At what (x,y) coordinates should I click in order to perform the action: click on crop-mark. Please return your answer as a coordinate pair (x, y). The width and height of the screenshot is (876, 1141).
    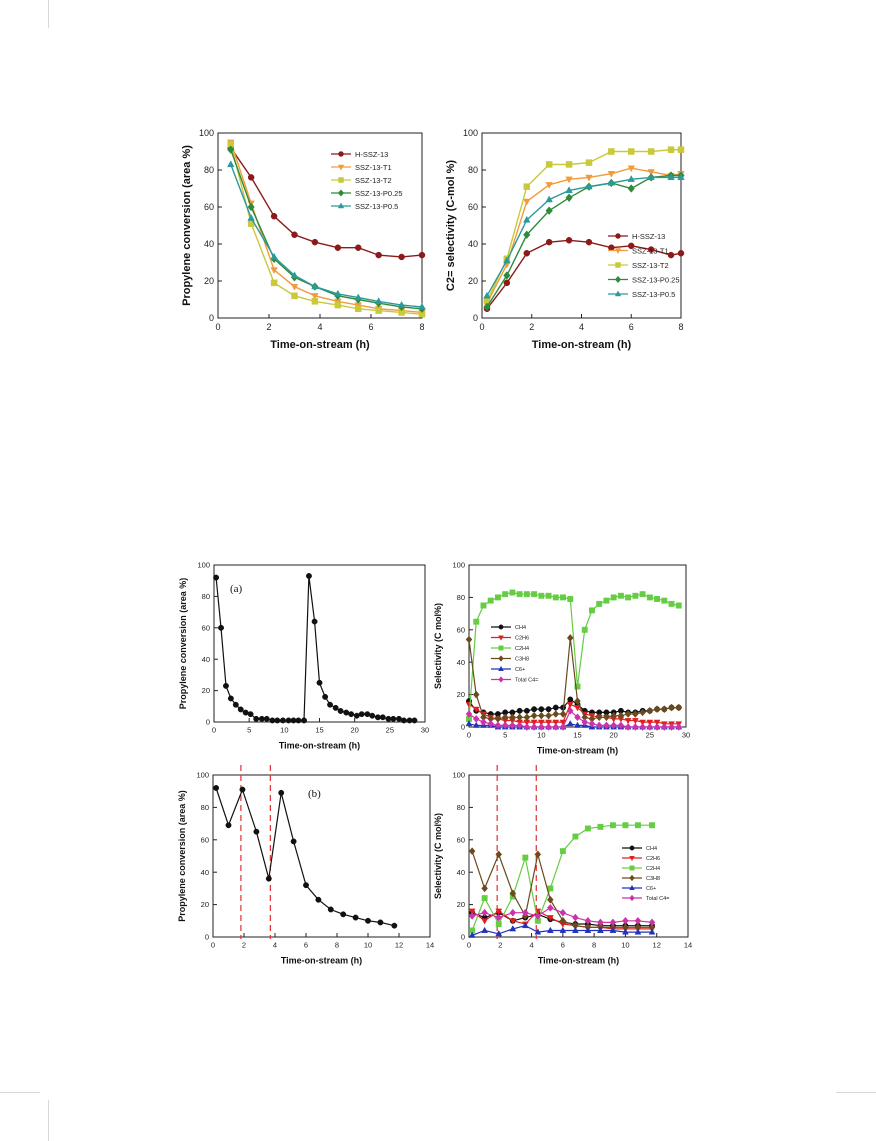
    Looking at the image, I should click on (48, 1120).